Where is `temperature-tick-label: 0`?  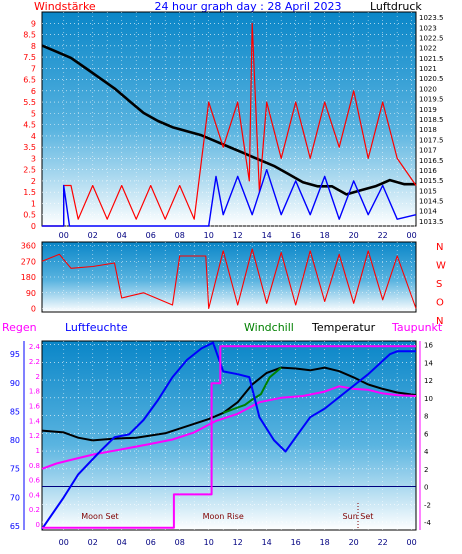 temperature-tick-label: 0 is located at coordinates (426, 488).